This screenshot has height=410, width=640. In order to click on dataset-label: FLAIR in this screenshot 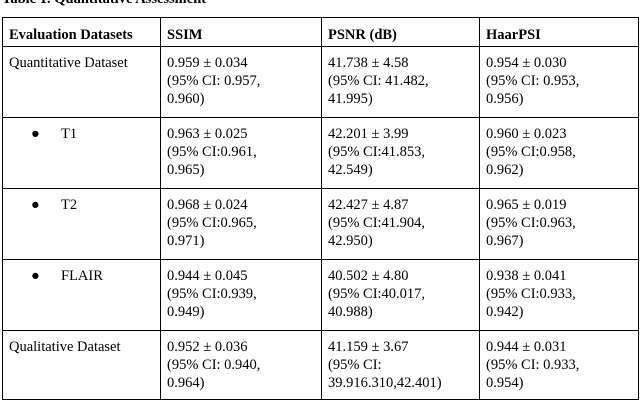, I will do `click(82, 276)`.